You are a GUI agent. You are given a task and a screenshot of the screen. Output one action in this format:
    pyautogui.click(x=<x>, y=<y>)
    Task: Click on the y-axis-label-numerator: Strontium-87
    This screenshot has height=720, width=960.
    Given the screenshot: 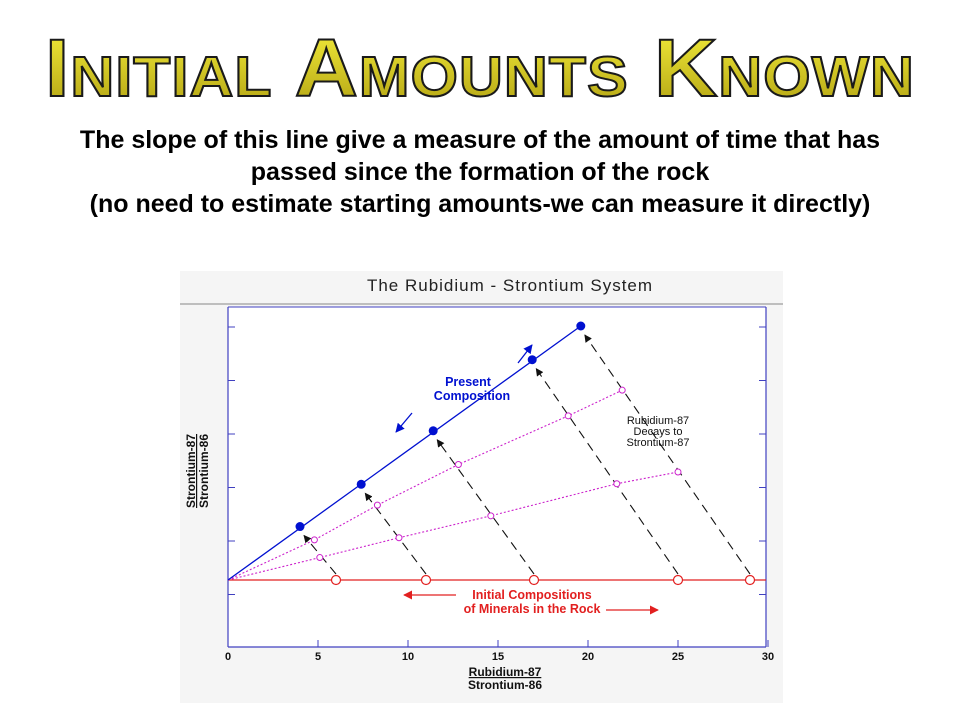 What is the action you would take?
    pyautogui.click(x=191, y=471)
    